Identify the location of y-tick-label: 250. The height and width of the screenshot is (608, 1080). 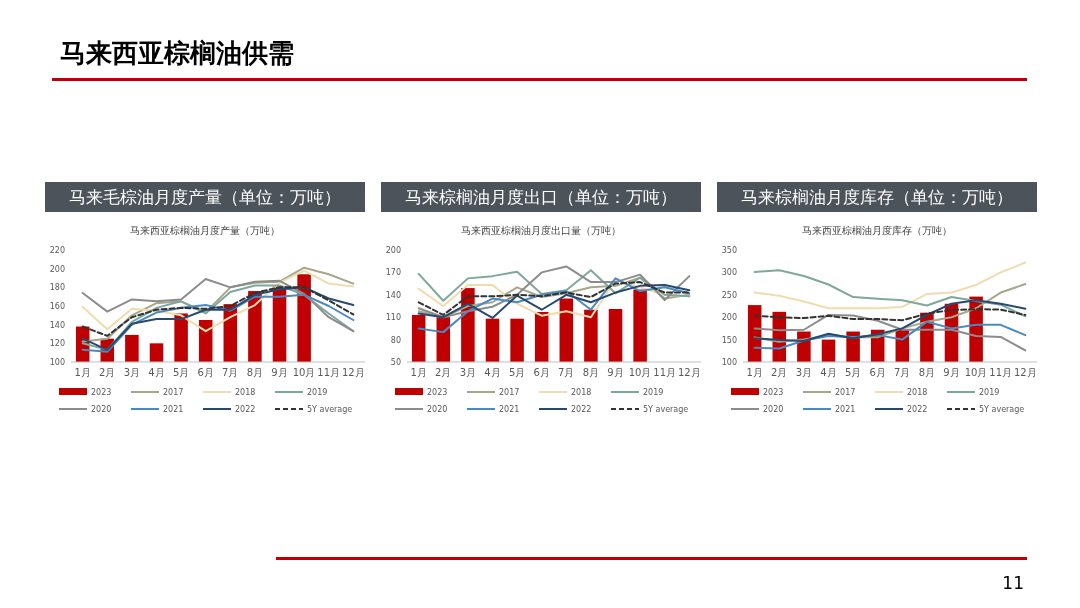
(729, 295).